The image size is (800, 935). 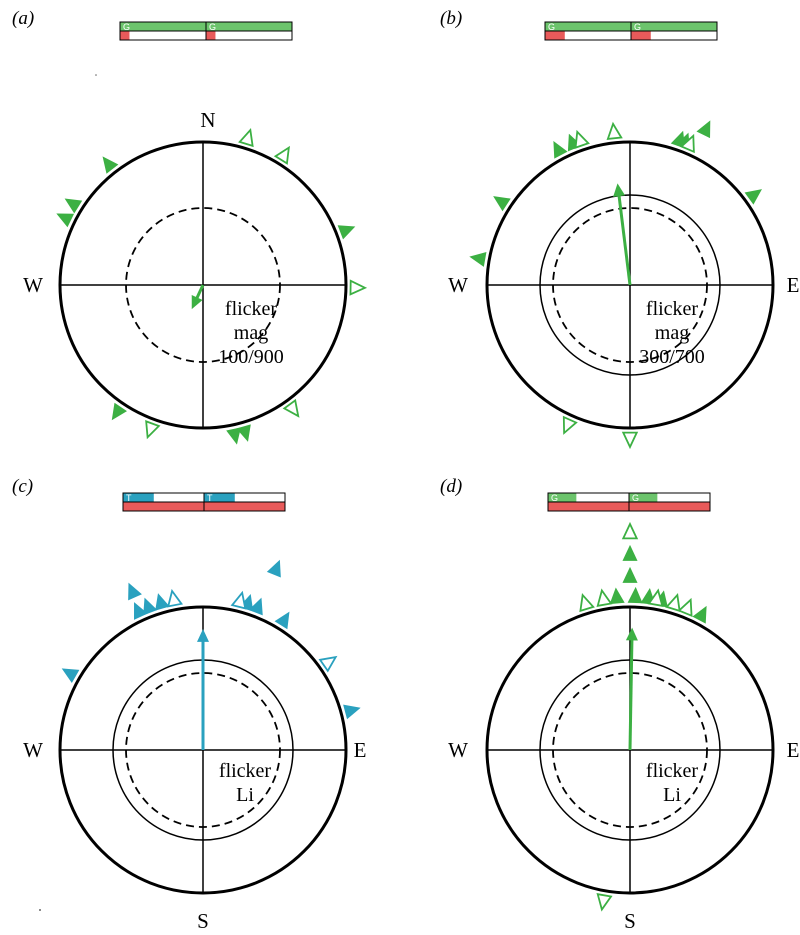 I want to click on panel-label: (d), so click(x=451, y=486).